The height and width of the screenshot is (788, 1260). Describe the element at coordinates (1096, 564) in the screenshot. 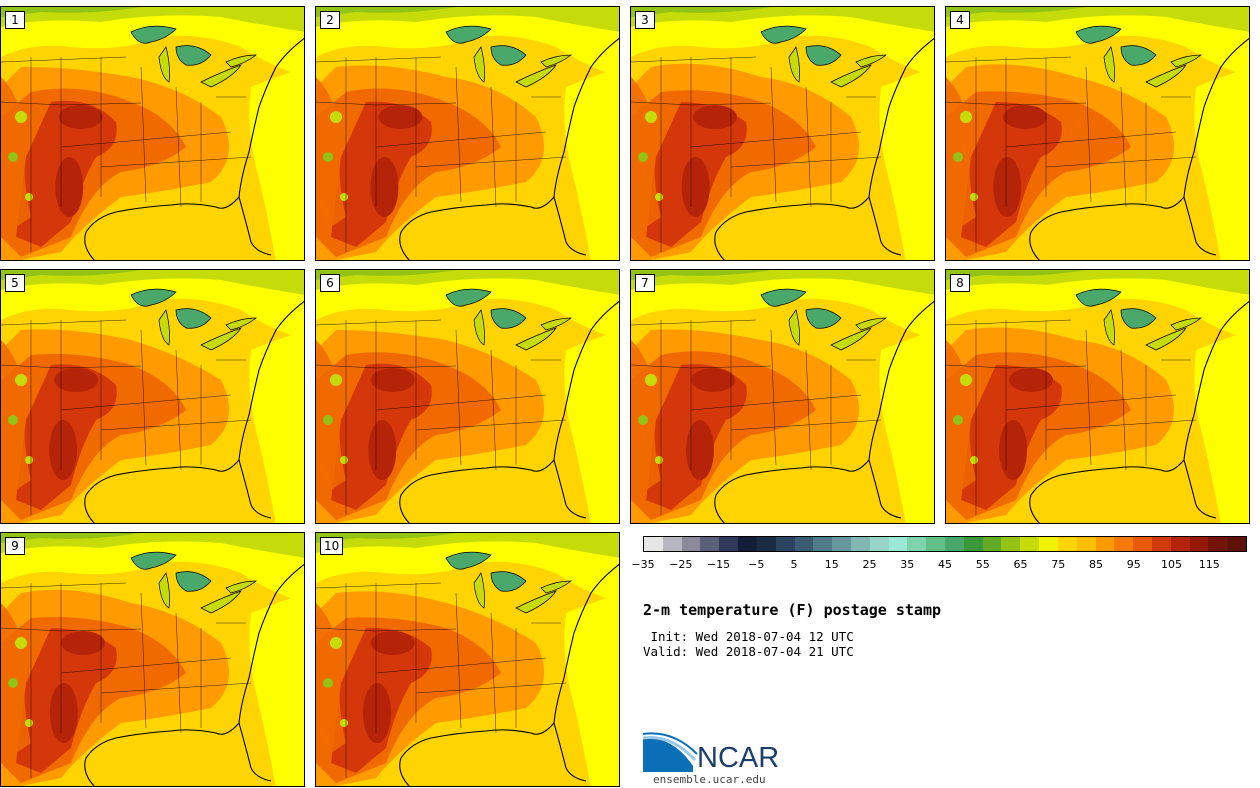

I see `colorbar-tick-label: 85` at that location.